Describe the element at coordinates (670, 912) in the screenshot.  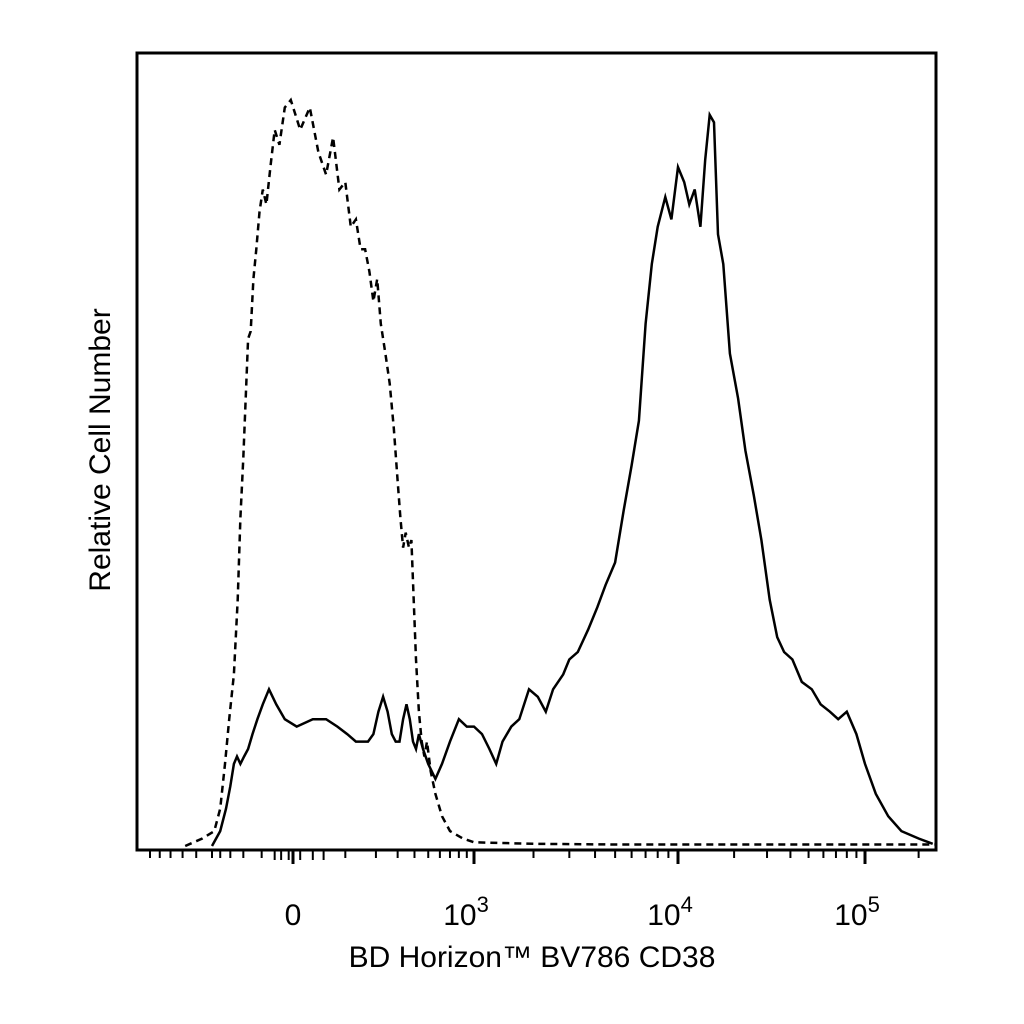
I see `x-tick-label: 10⁴` at that location.